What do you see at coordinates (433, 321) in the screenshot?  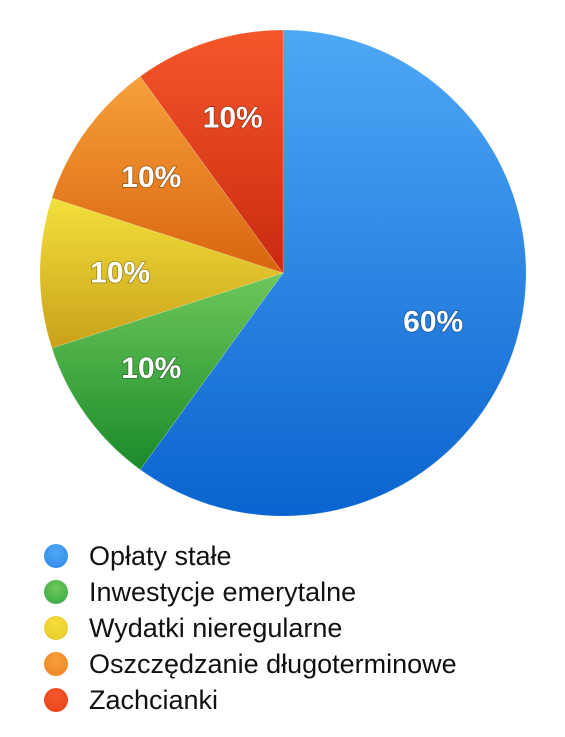 I see `pie-data-label-oplaty-stale: 60%` at bounding box center [433, 321].